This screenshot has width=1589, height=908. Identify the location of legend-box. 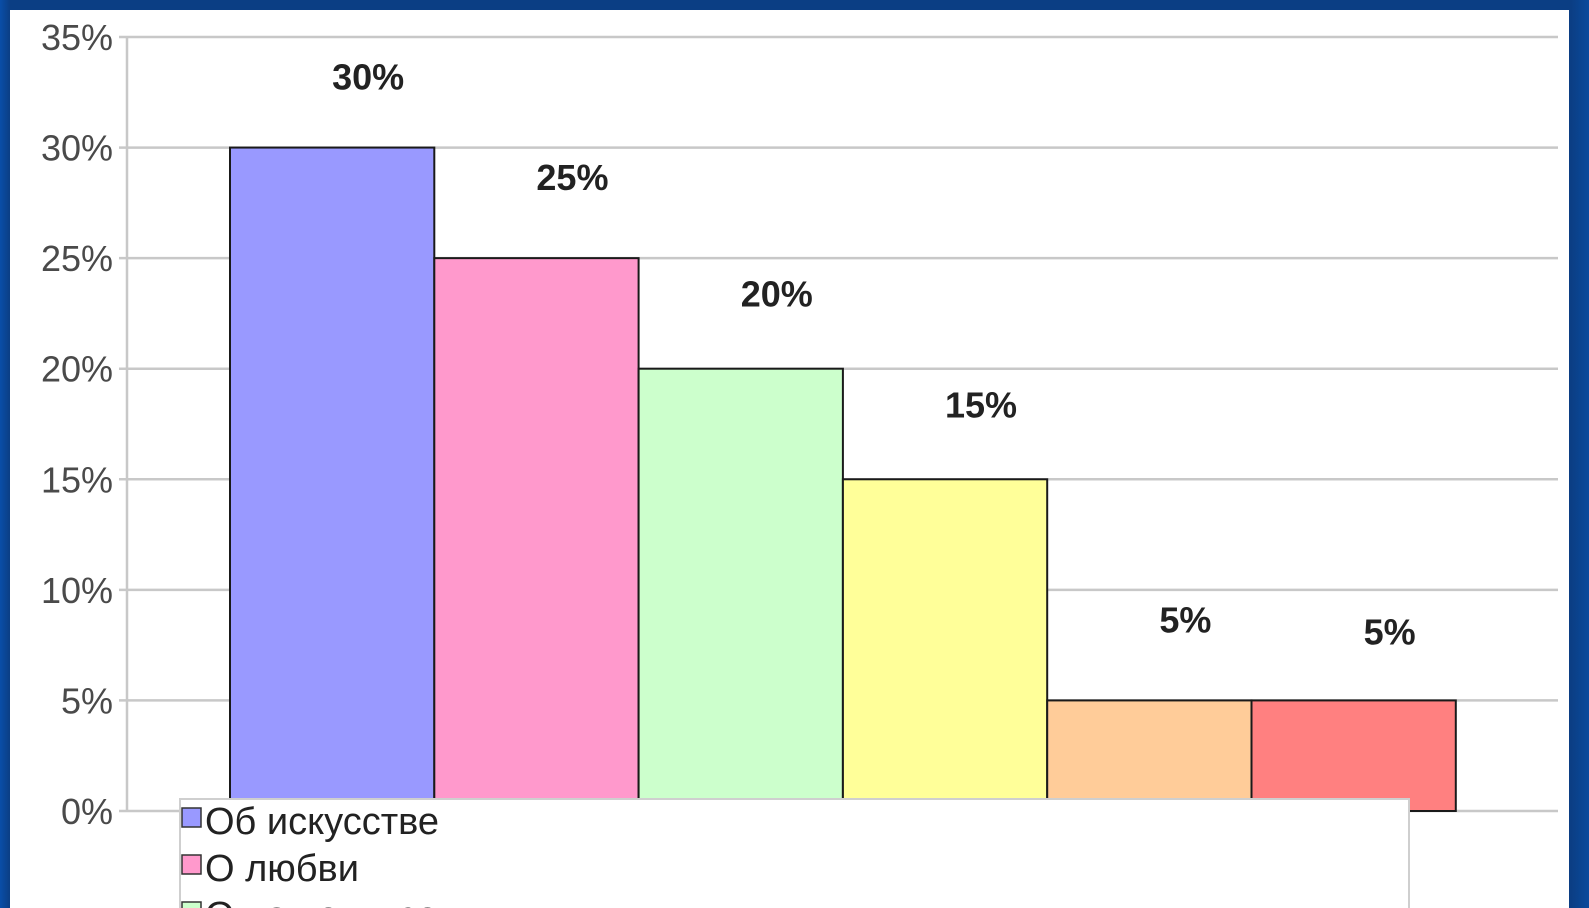
(794, 853).